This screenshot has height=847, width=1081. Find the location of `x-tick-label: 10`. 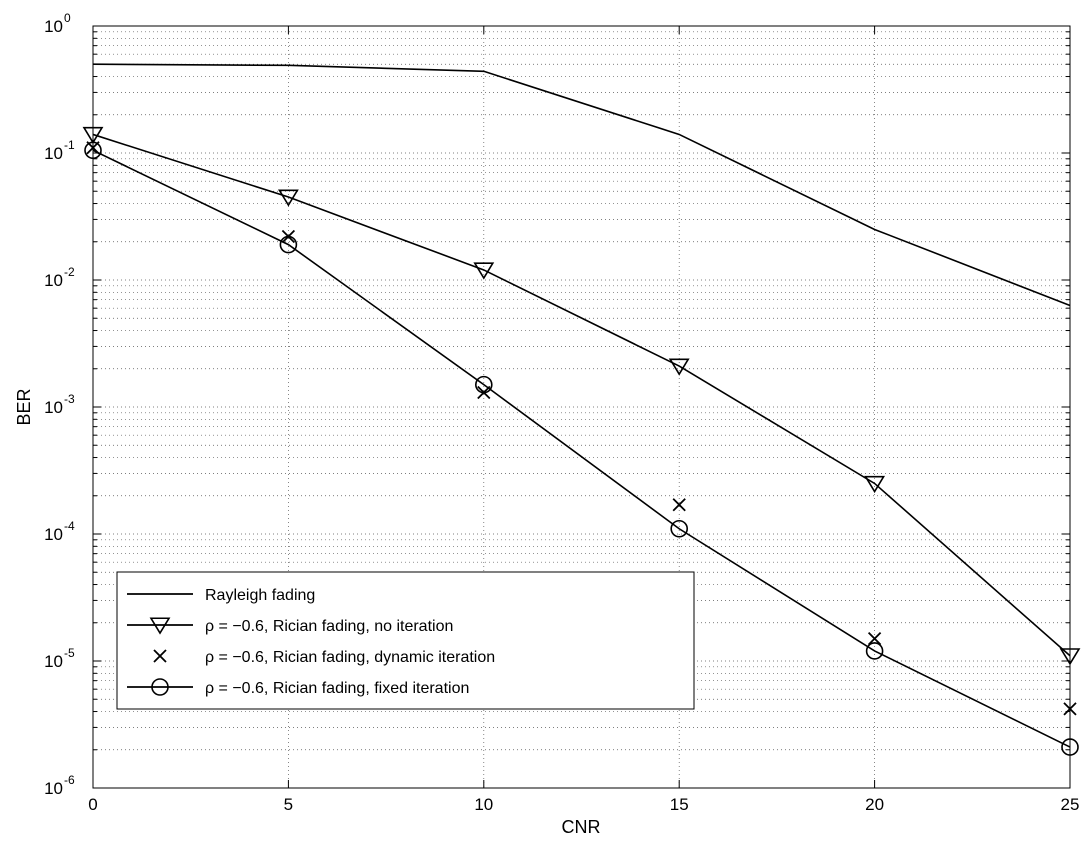

x-tick-label: 10 is located at coordinates (483, 804).